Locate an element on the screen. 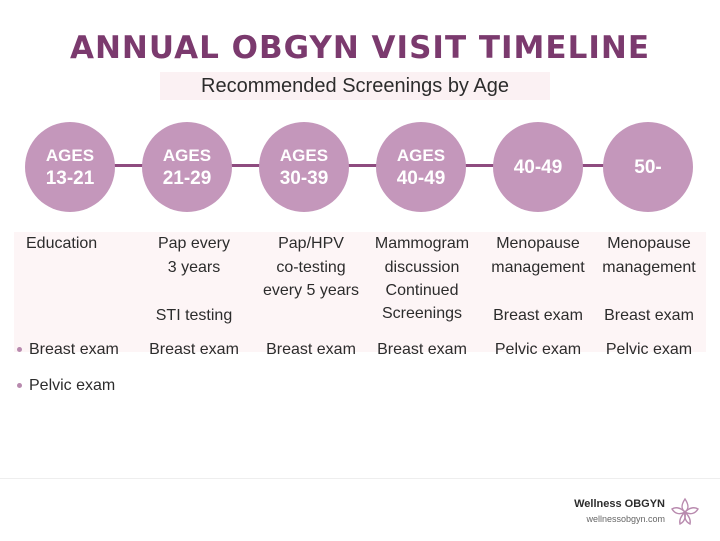  stage-range: 21-29 is located at coordinates (187, 178).